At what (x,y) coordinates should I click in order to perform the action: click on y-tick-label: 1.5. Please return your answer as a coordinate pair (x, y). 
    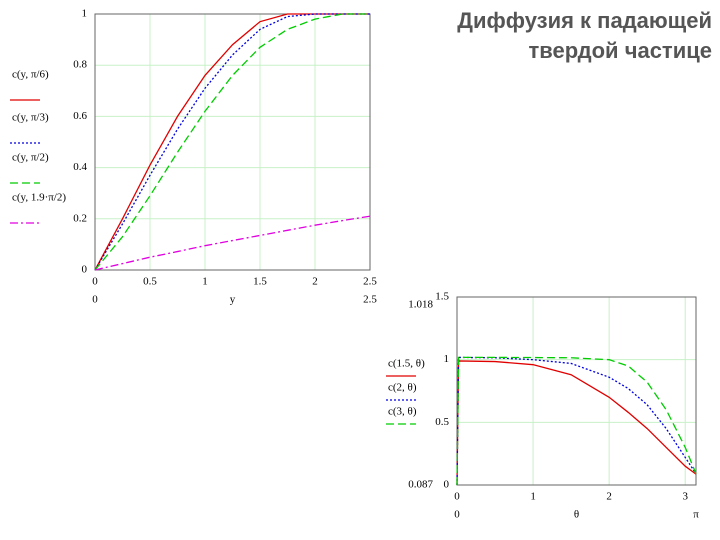
    Looking at the image, I should click on (442, 297).